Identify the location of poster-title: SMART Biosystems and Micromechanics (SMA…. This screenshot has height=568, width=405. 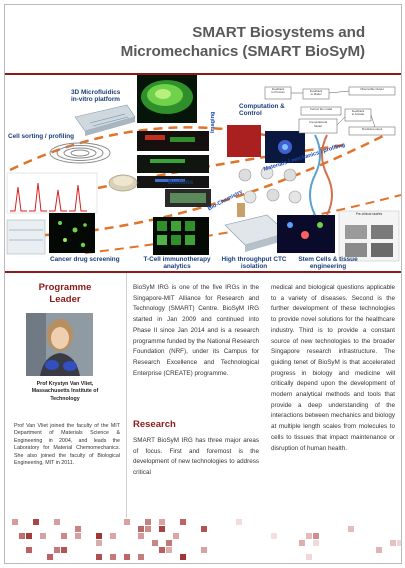
(243, 42).